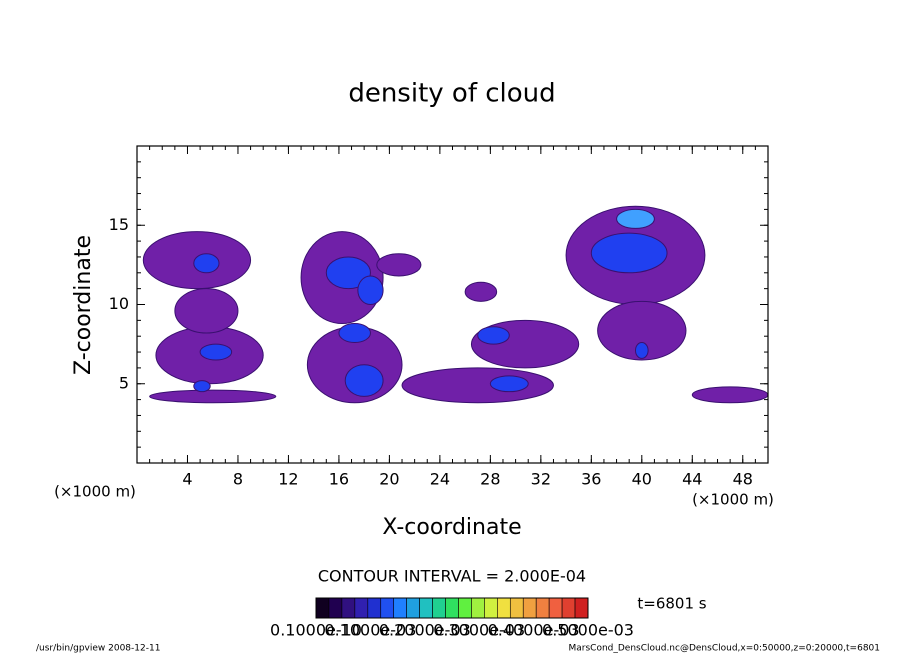 This screenshot has width=904, height=658. Describe the element at coordinates (440, 479) in the screenshot. I see `x-tick-label: 24` at that location.